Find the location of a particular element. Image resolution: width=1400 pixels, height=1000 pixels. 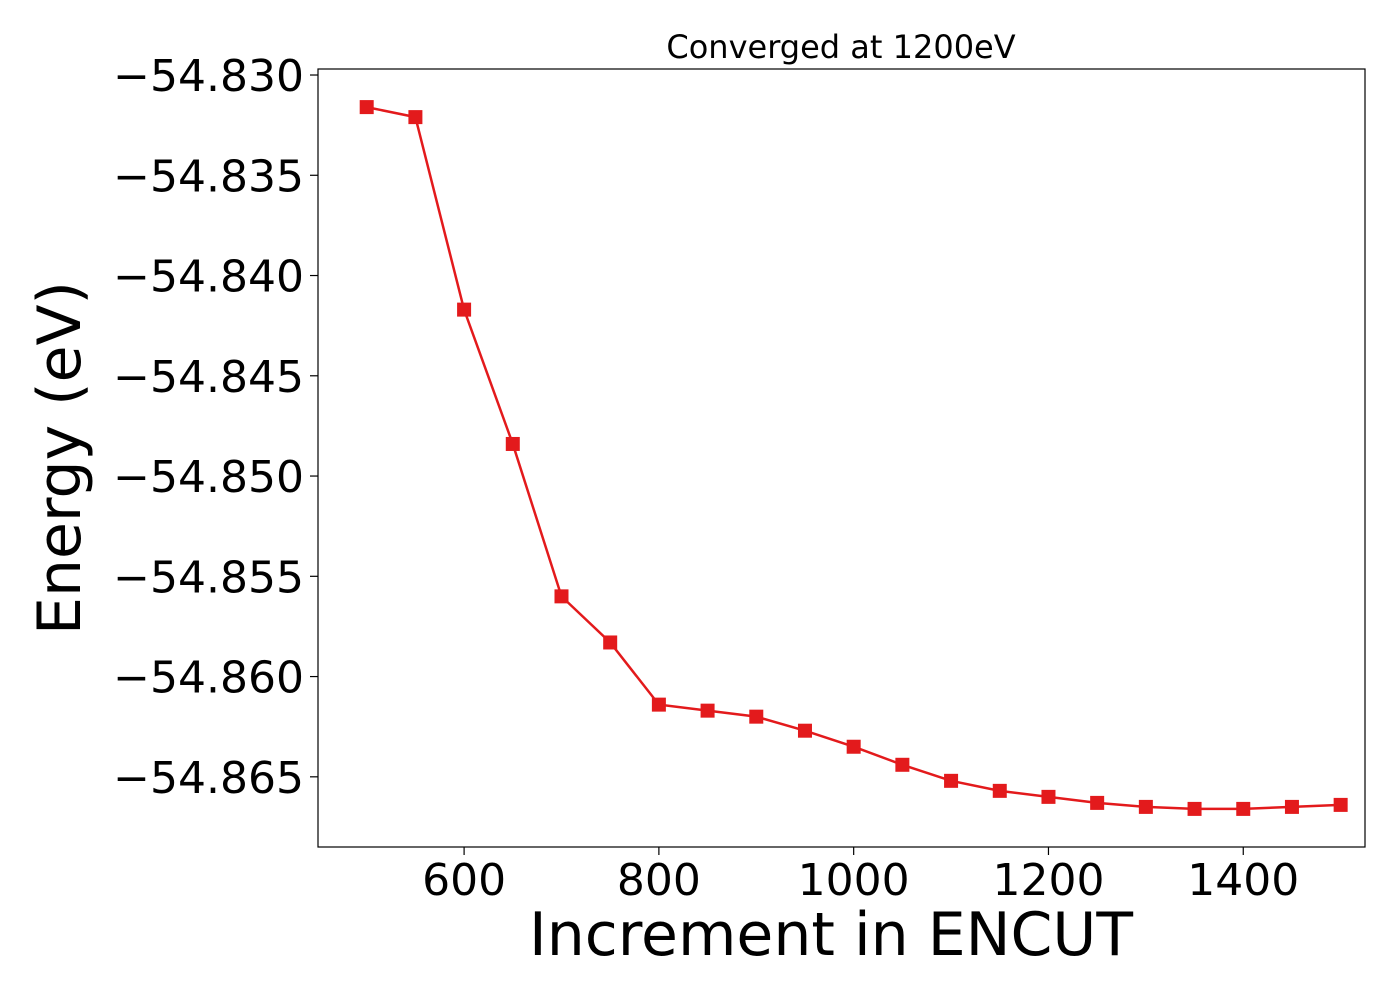

x-tick-label: 1000 is located at coordinates (854, 880).